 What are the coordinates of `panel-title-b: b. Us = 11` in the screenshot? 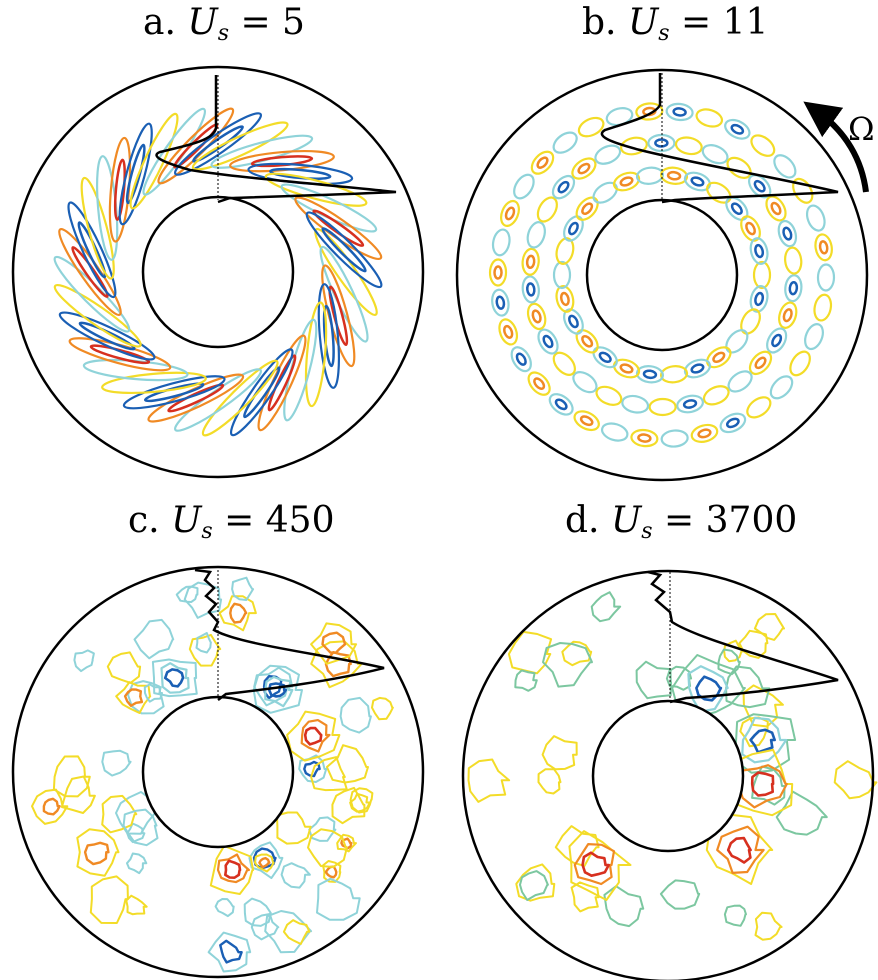 It's located at (675, 24).